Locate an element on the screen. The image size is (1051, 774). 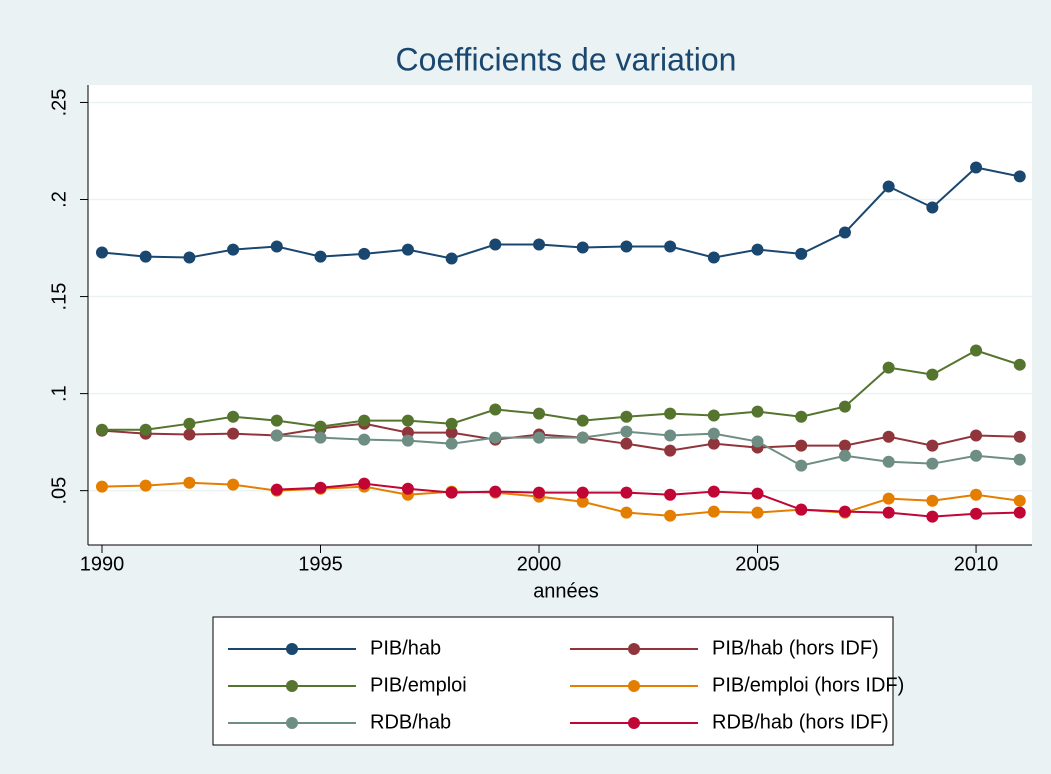
y-tick-label: .1 is located at coordinates (59, 393).